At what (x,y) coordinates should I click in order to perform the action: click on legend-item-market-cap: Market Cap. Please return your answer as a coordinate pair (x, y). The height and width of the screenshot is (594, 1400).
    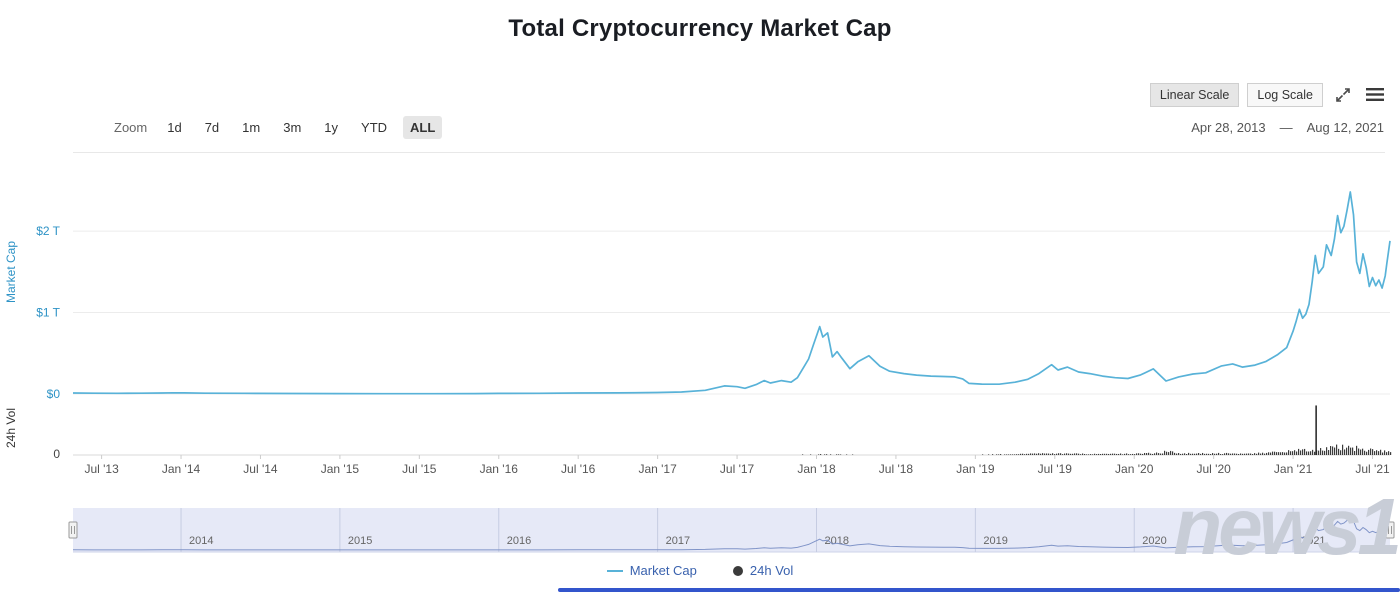
    Looking at the image, I should click on (651, 570).